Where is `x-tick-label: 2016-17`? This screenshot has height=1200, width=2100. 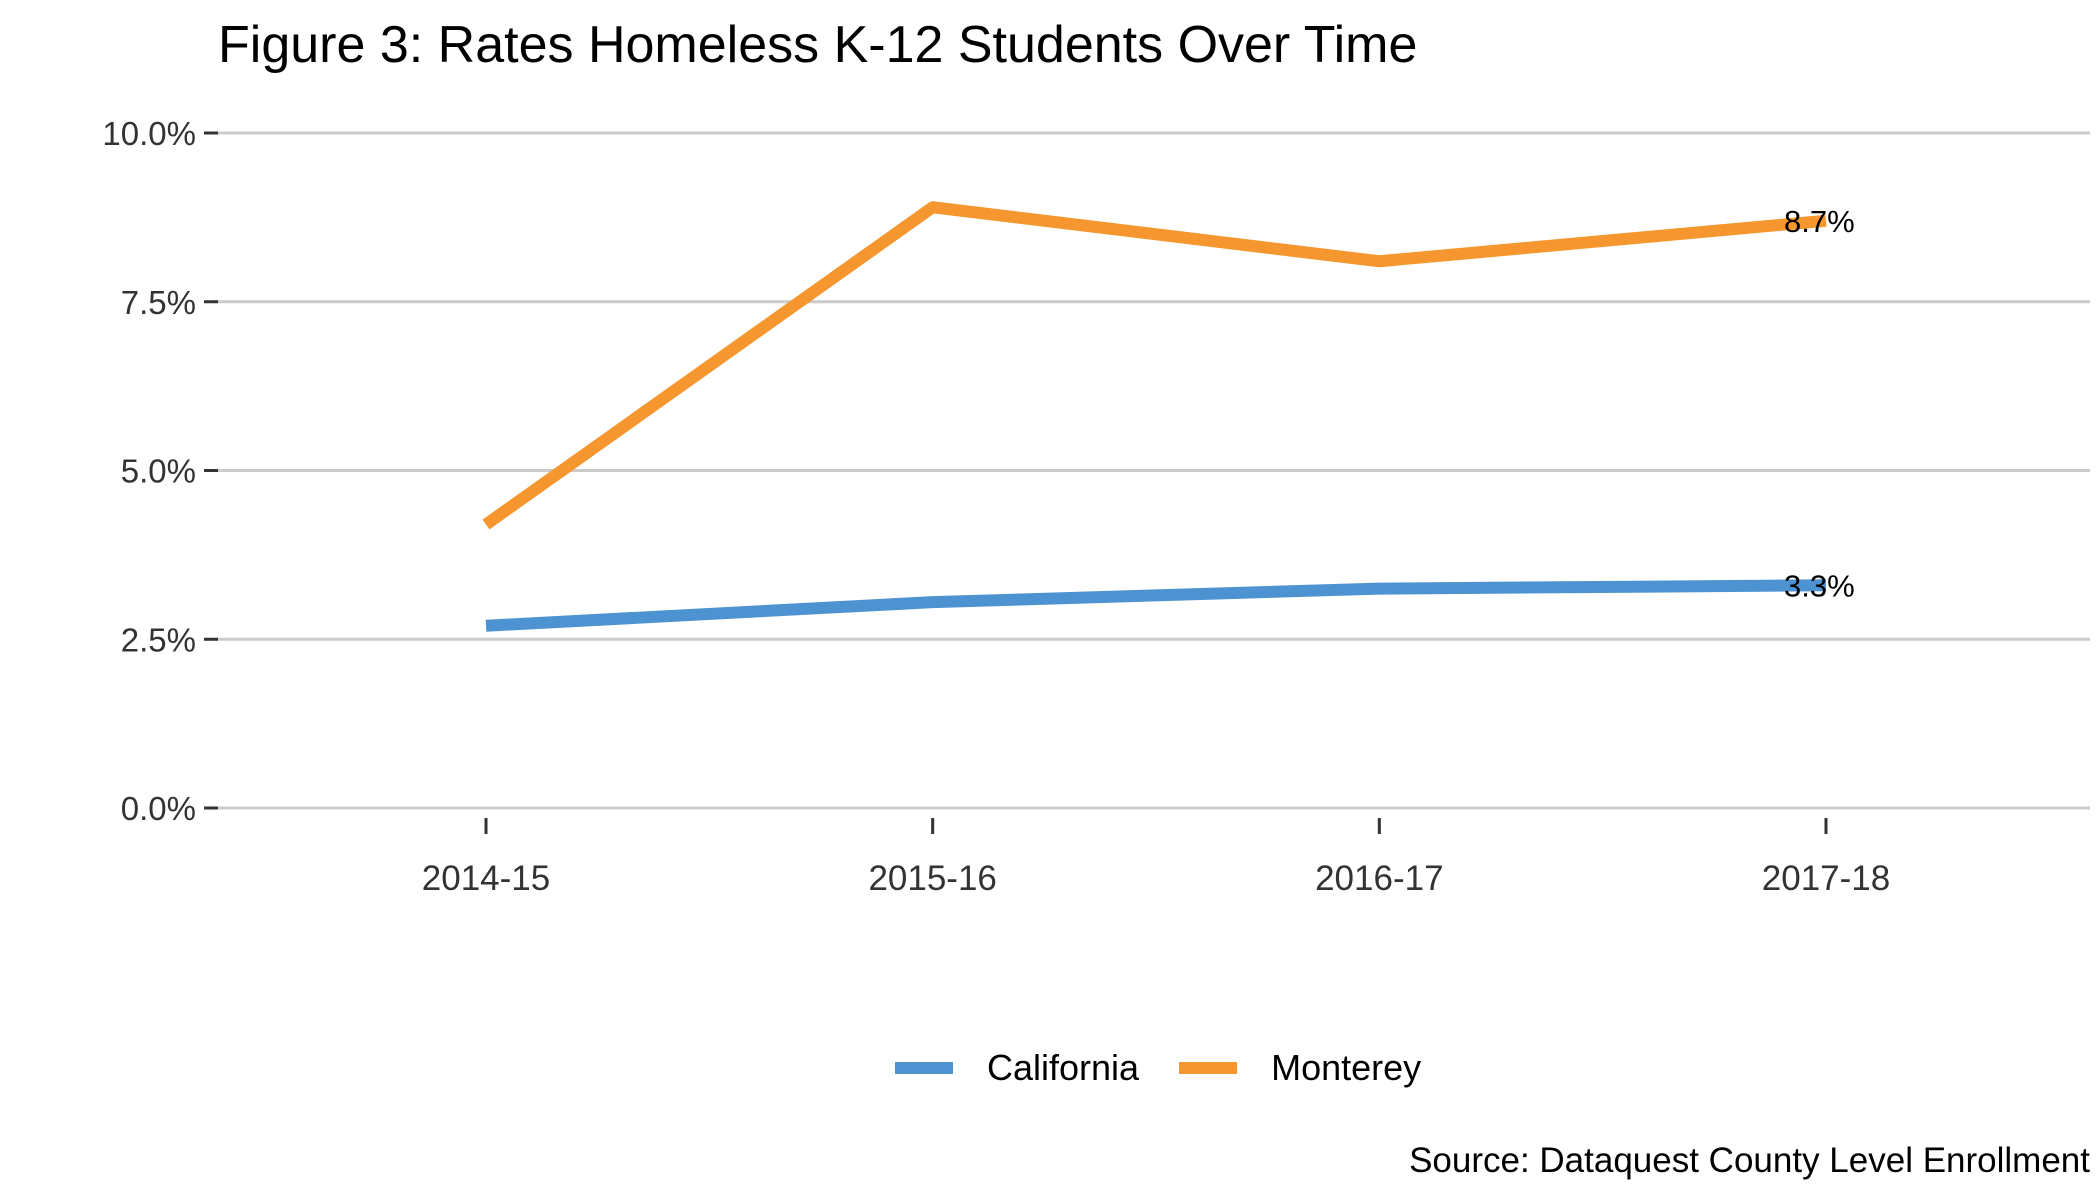 x-tick-label: 2016-17 is located at coordinates (1379, 878).